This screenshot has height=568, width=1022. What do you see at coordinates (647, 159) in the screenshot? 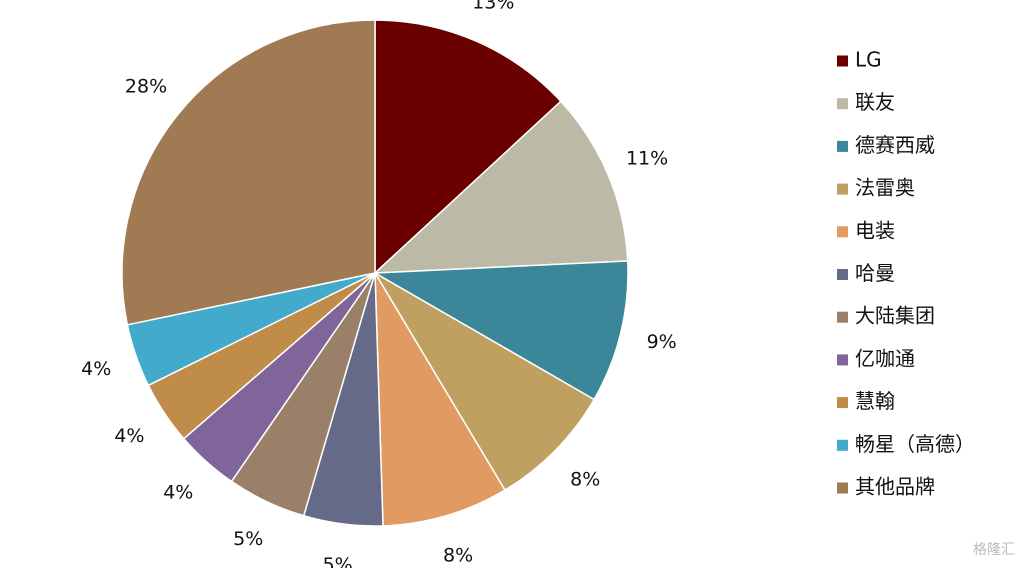
I see `data-label: 11%` at bounding box center [647, 159].